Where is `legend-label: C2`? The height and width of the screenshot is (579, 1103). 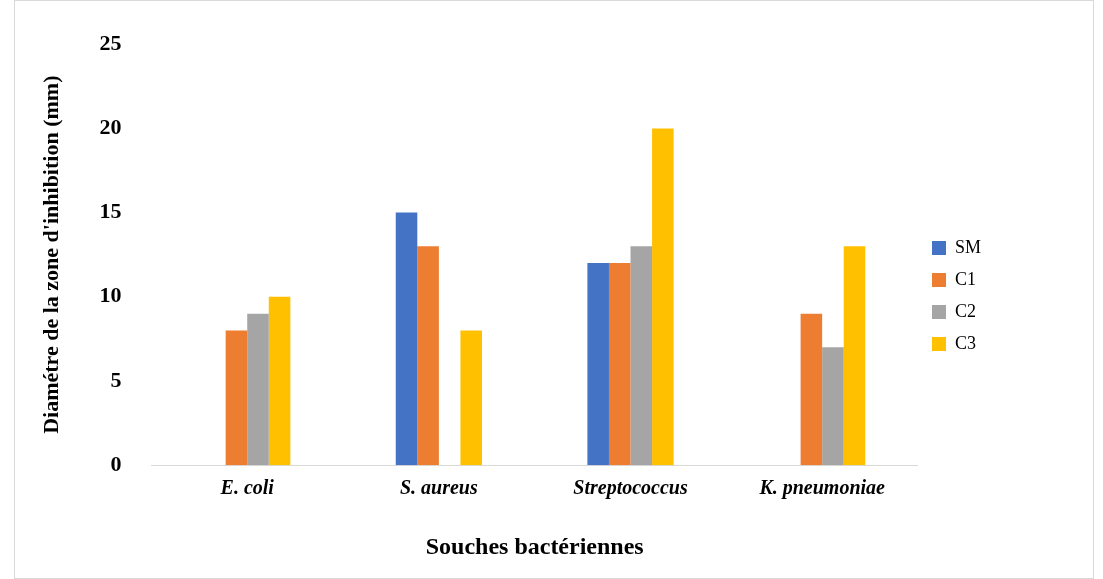 legend-label: C2 is located at coordinates (965, 310).